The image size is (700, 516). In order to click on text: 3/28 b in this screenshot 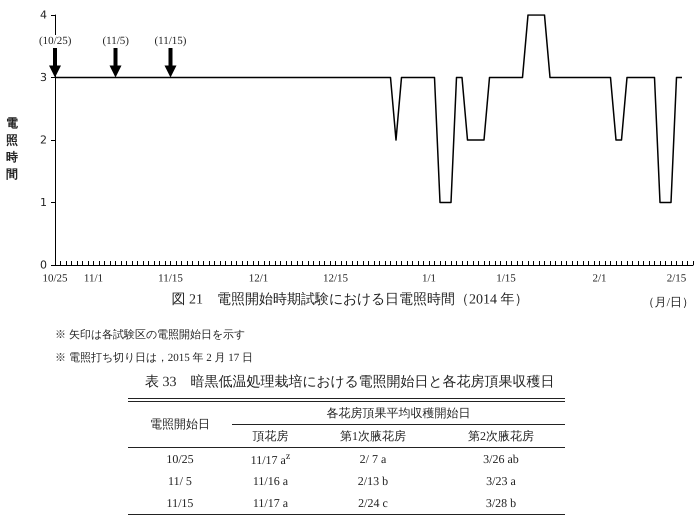, I will do `click(501, 503)`.